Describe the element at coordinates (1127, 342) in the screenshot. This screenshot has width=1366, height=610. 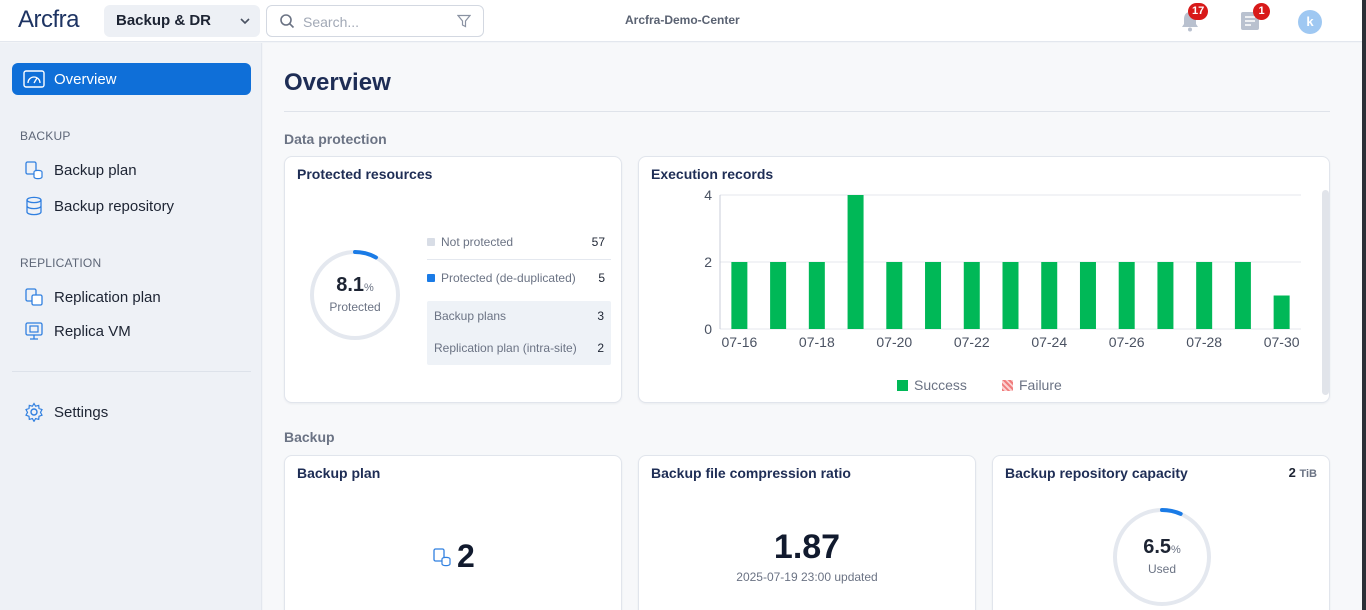
I see `x-tick-label: 07-26` at that location.